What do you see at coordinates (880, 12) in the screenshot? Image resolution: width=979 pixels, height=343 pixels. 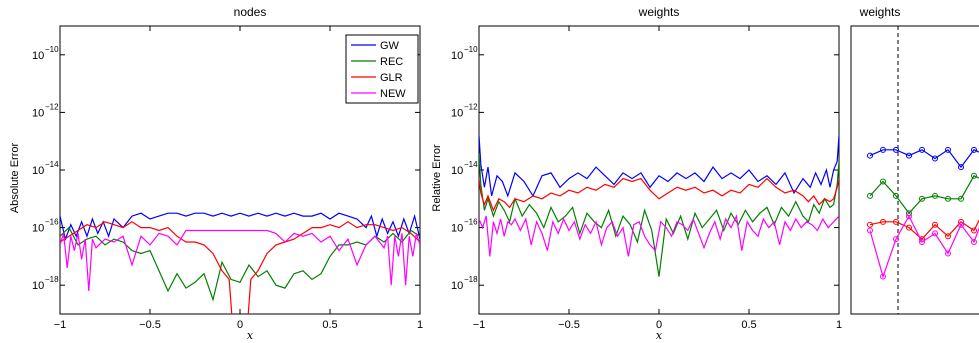 I see `panel-title-weights-zoom: weights` at bounding box center [880, 12].